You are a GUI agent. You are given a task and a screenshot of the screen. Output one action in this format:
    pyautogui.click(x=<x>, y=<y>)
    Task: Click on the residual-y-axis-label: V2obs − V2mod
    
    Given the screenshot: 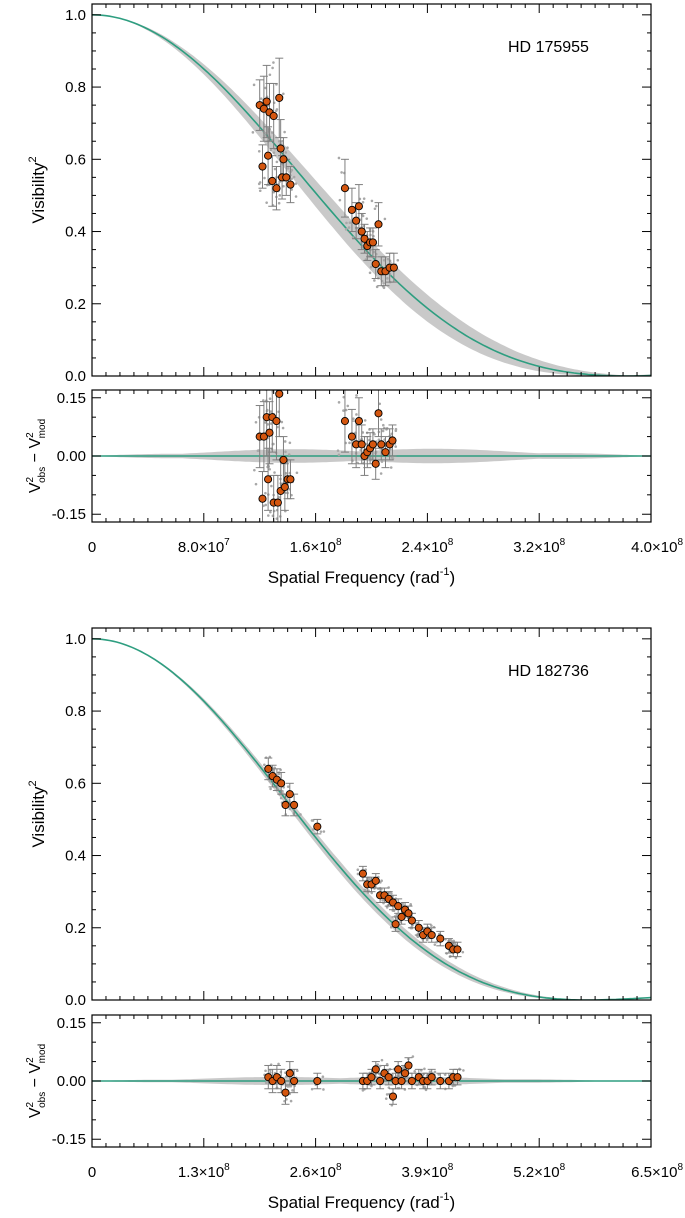 What is the action you would take?
    pyautogui.click(x=36, y=1081)
    